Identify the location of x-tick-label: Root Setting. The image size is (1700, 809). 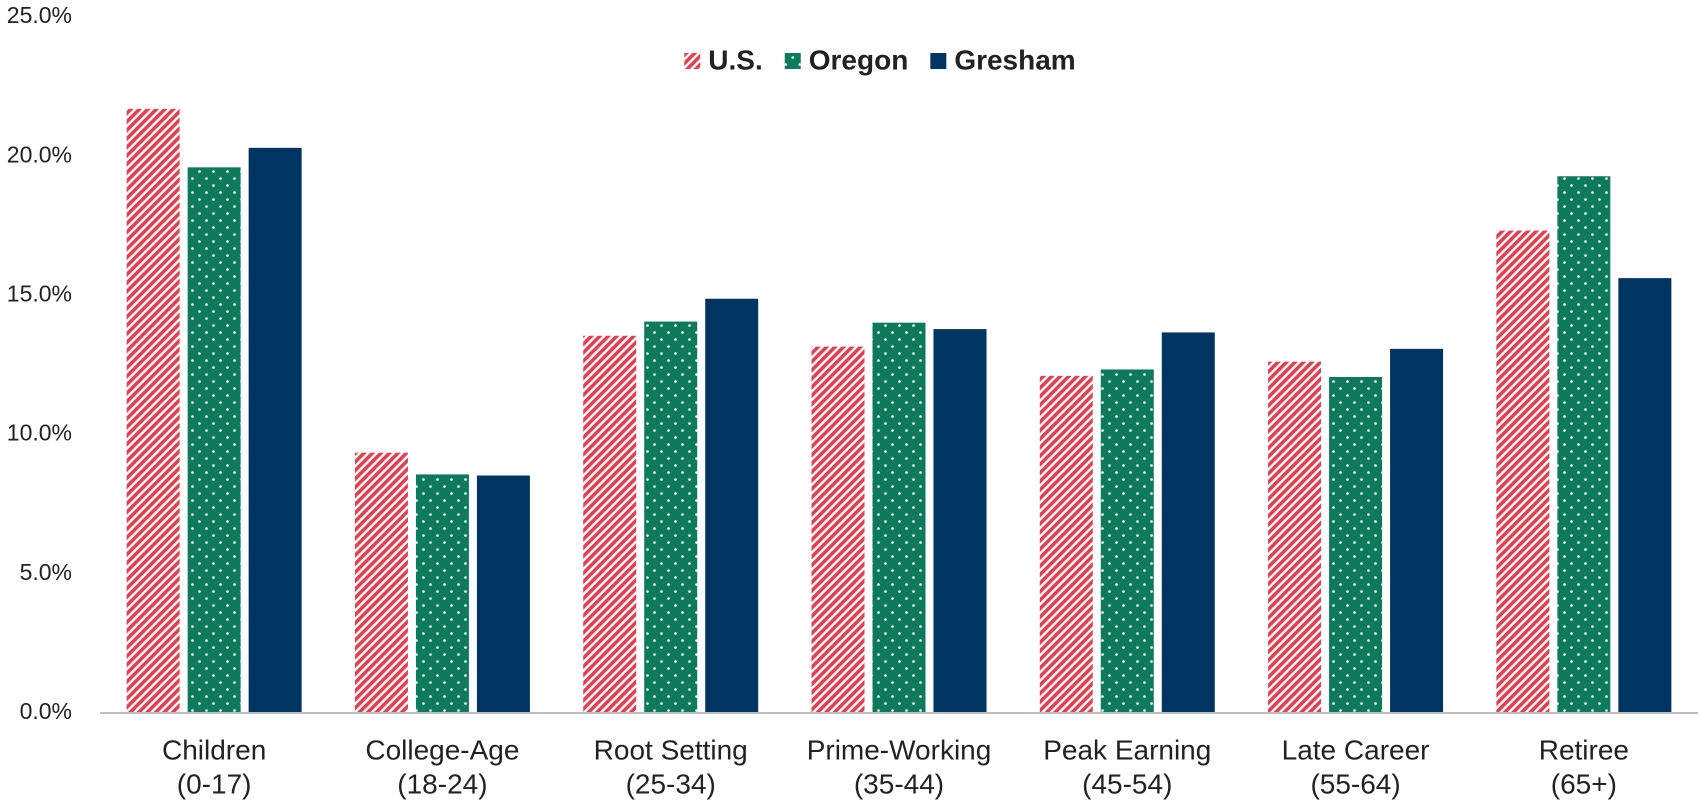
(671, 749).